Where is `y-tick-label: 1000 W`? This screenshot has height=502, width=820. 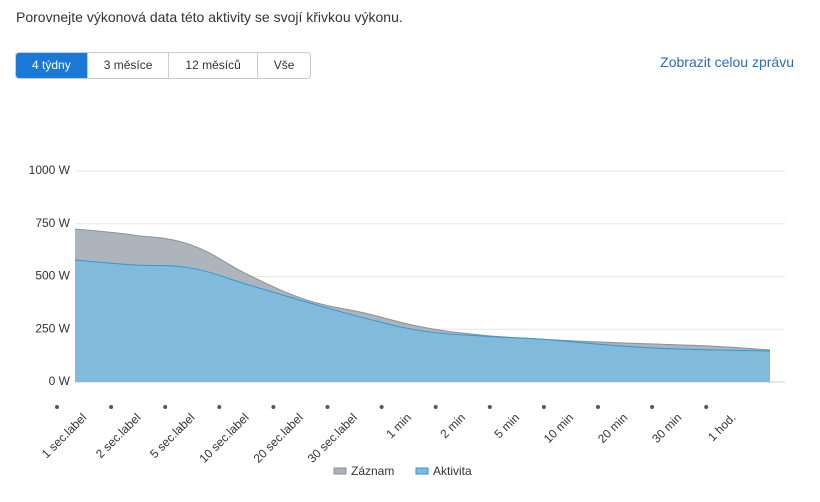
y-tick-label: 1000 W is located at coordinates (50, 170).